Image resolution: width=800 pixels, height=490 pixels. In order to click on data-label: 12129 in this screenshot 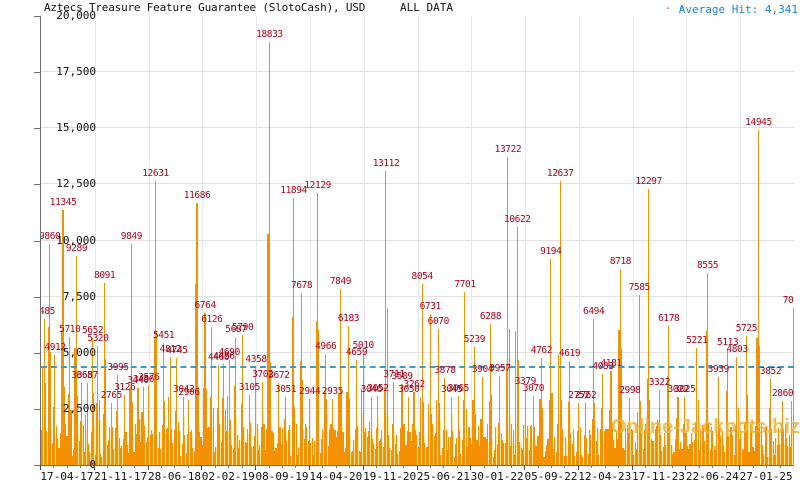, I will do `click(317, 185)`.